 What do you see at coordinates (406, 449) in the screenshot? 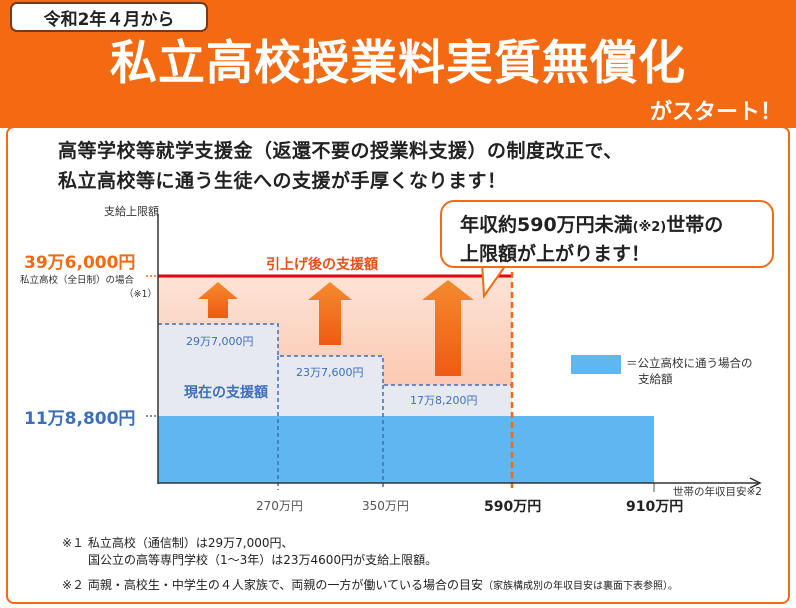
I see `public-amount-bar` at bounding box center [406, 449].